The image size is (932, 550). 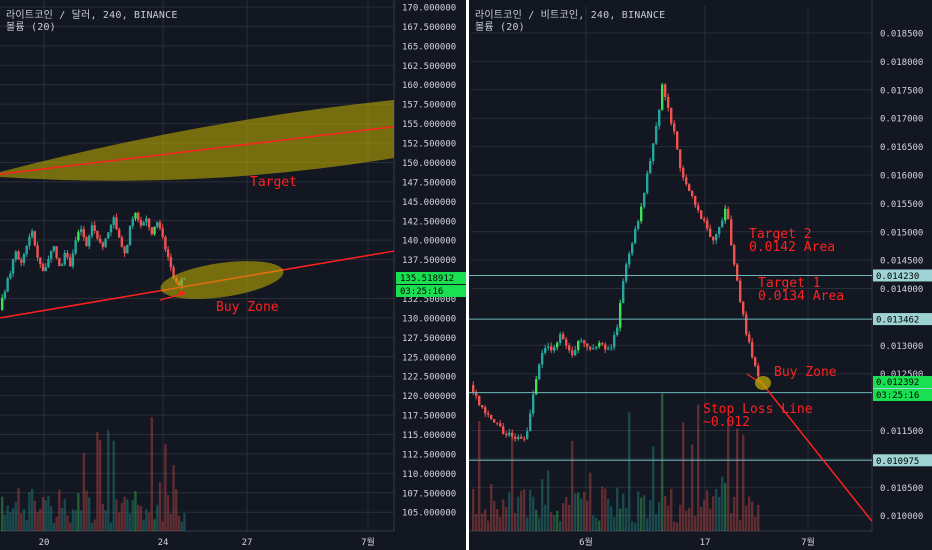 I want to click on y-tick-label: 150.000000, so click(x=429, y=164).